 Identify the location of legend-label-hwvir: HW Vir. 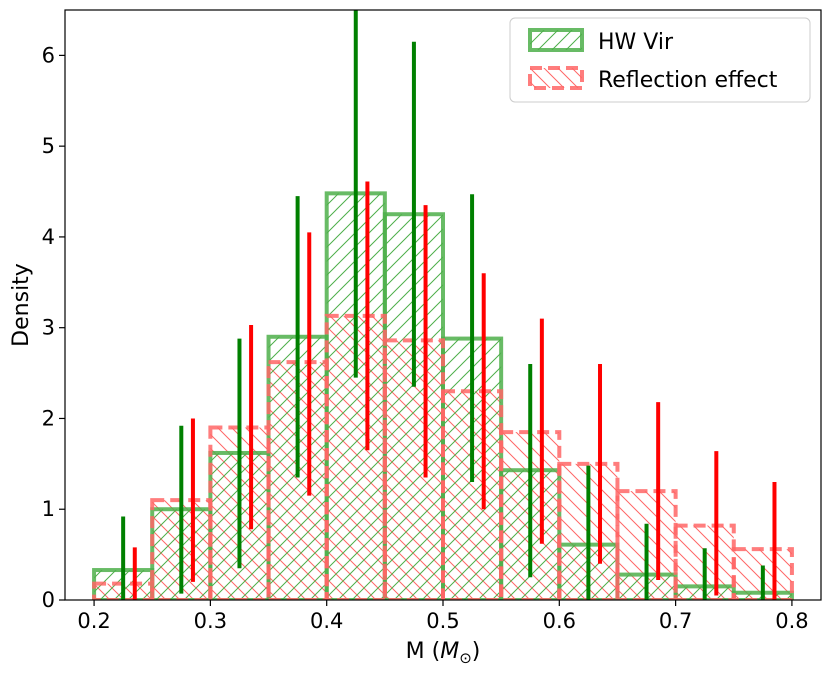
(636, 42).